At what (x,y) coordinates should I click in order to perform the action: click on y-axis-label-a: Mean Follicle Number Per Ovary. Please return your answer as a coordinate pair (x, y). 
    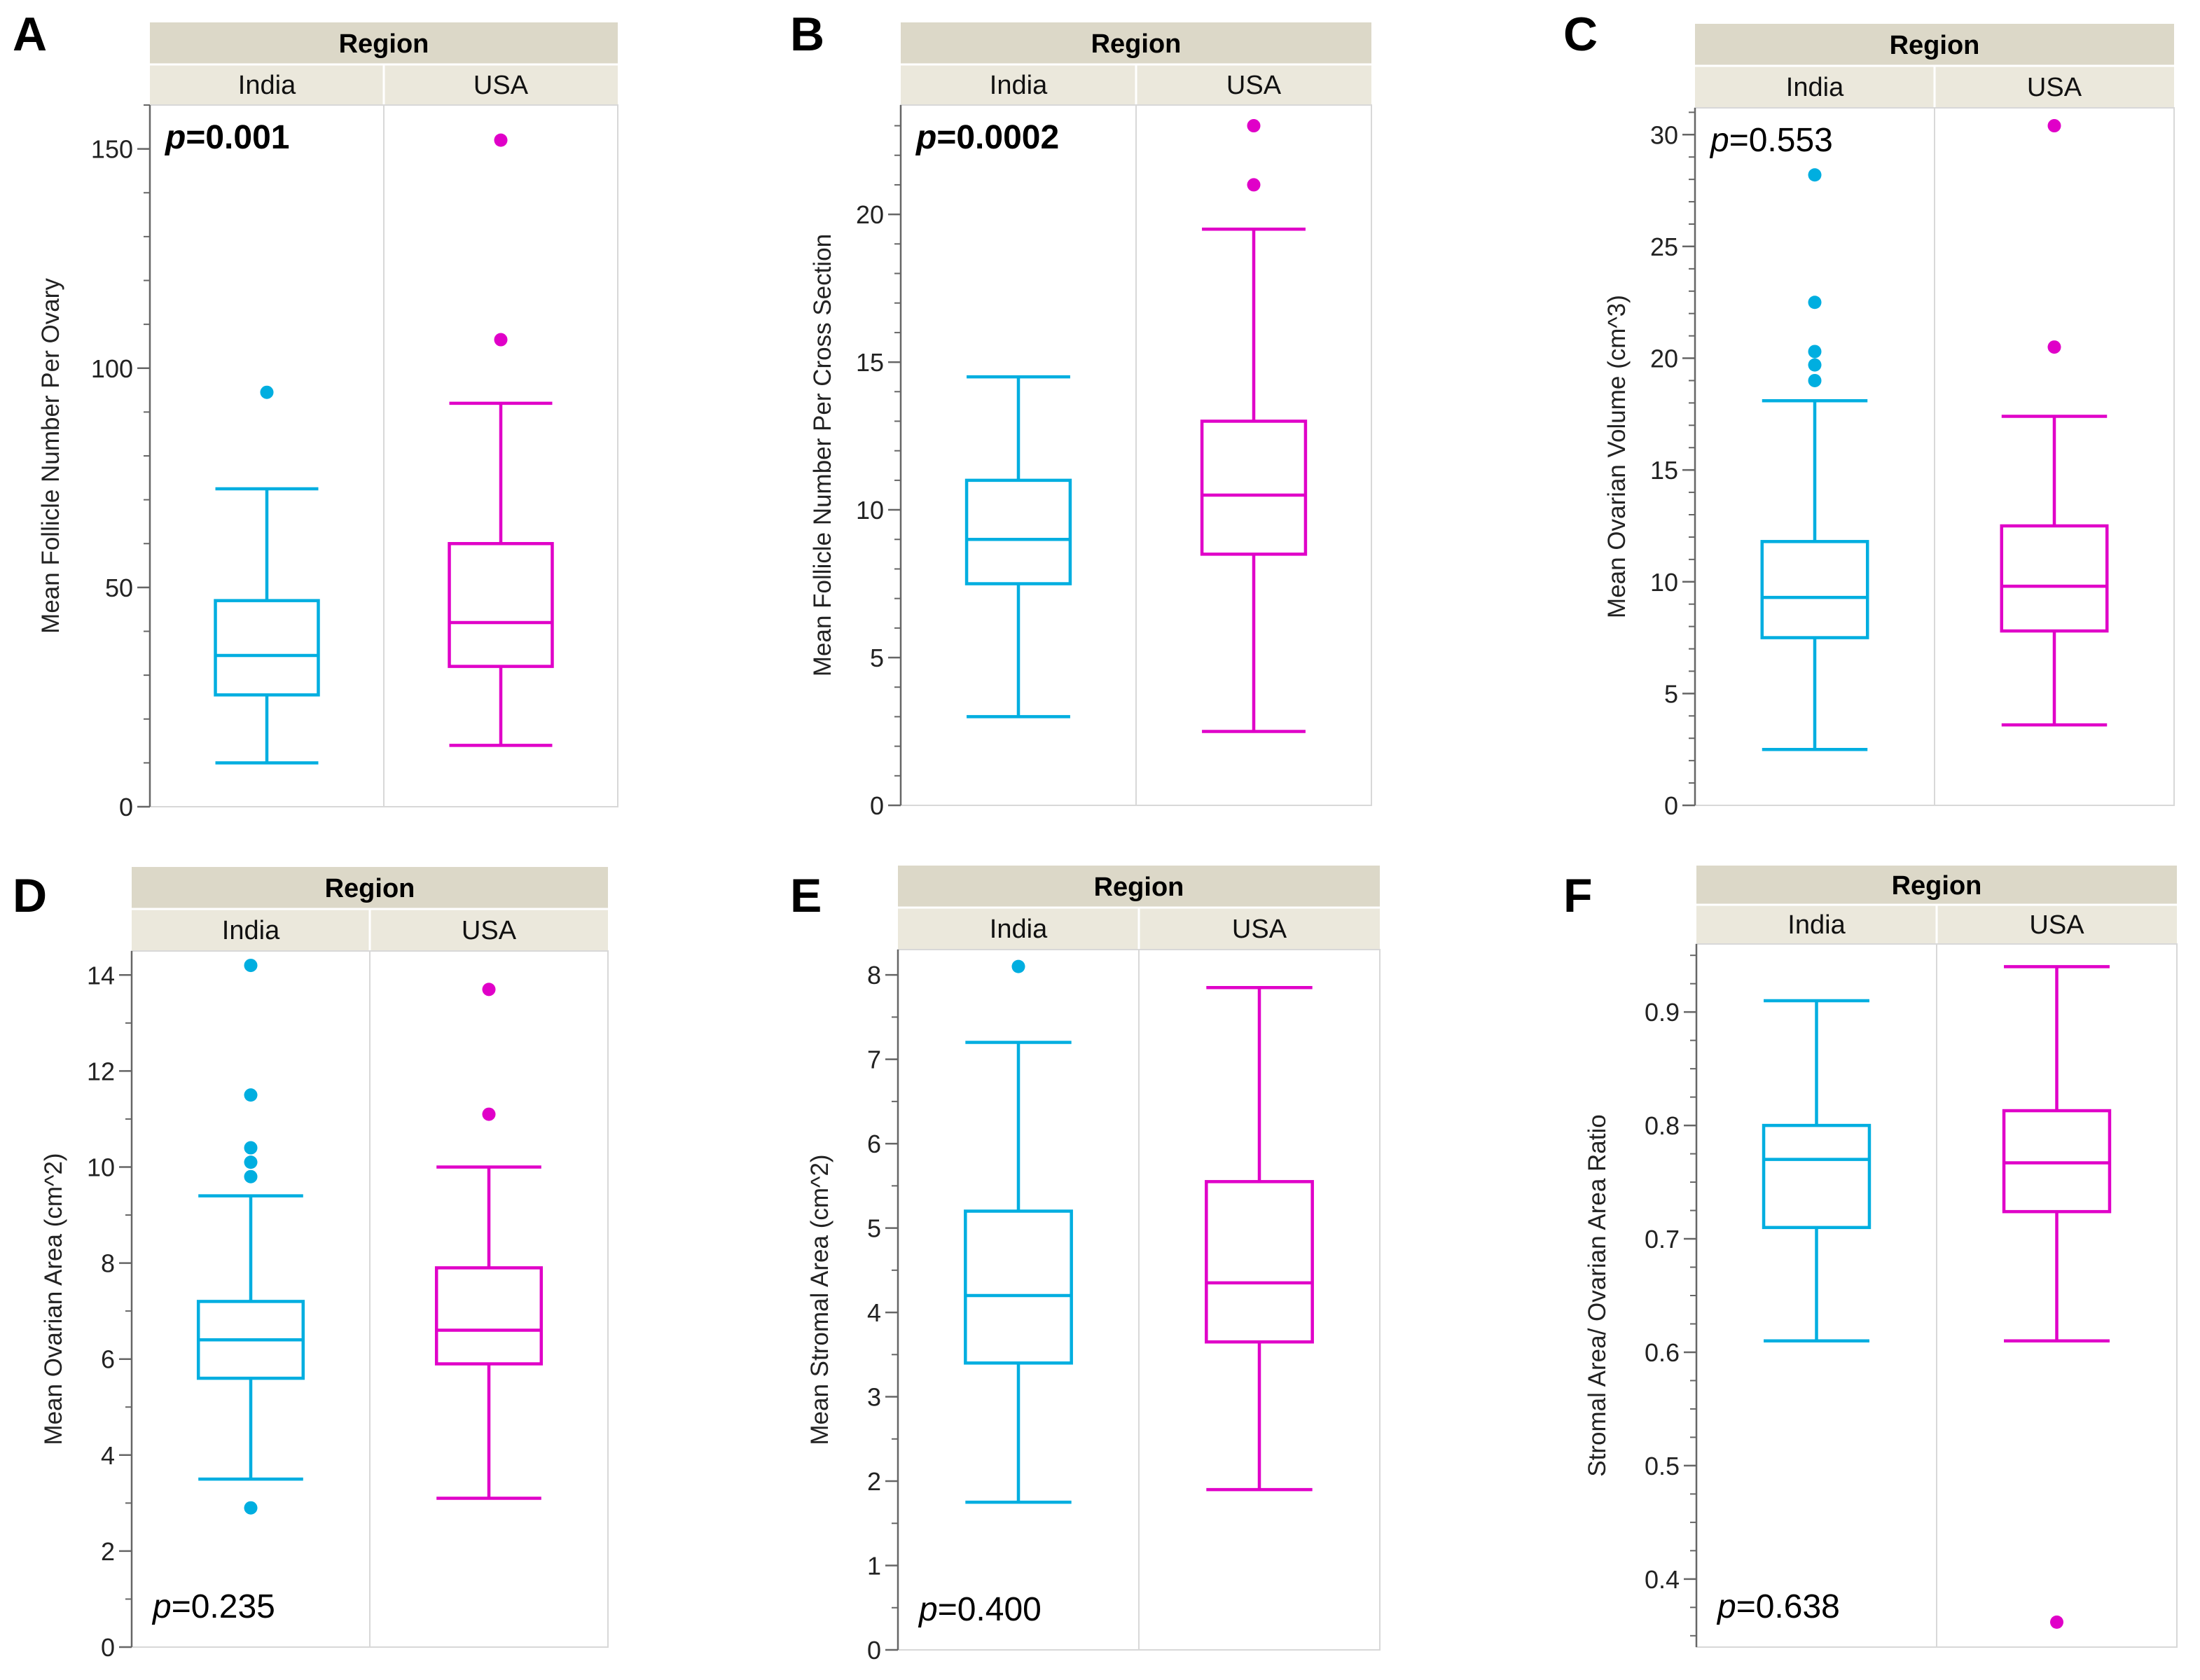
    Looking at the image, I should click on (50, 456).